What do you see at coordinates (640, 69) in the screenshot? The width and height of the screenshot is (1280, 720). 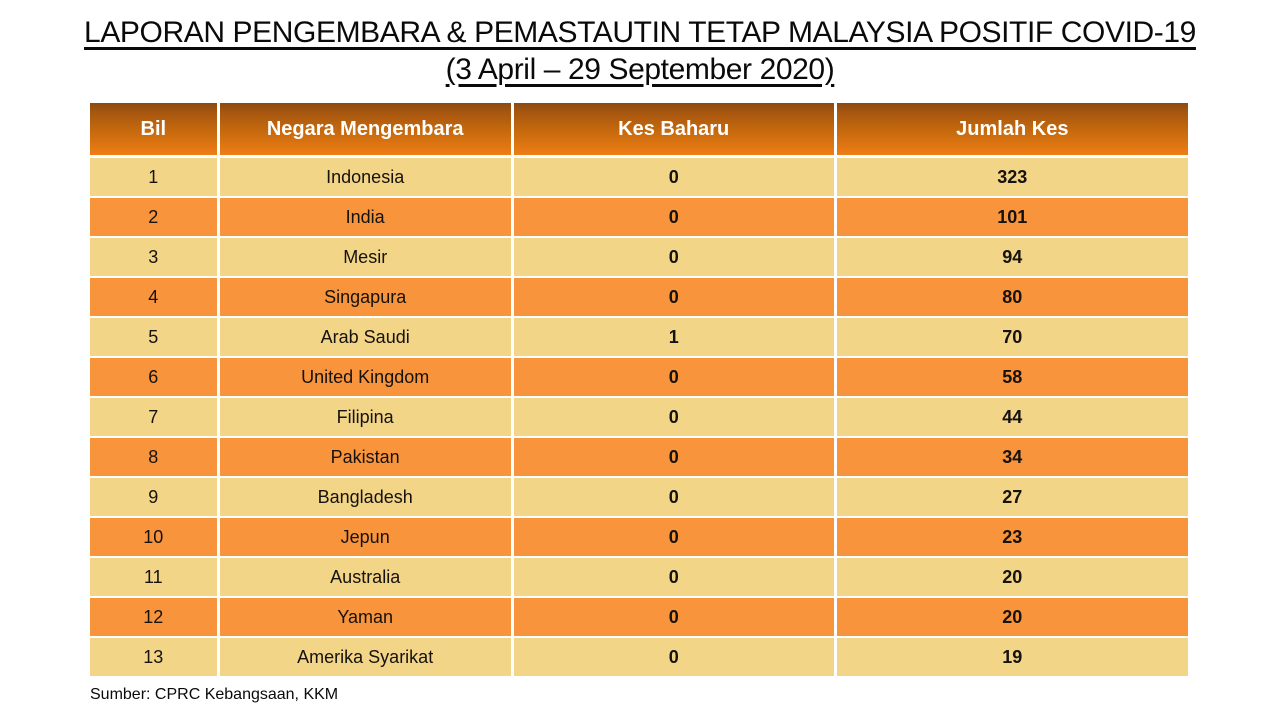 I see `title-line-2: (3 April – 29 September 2020)` at bounding box center [640, 69].